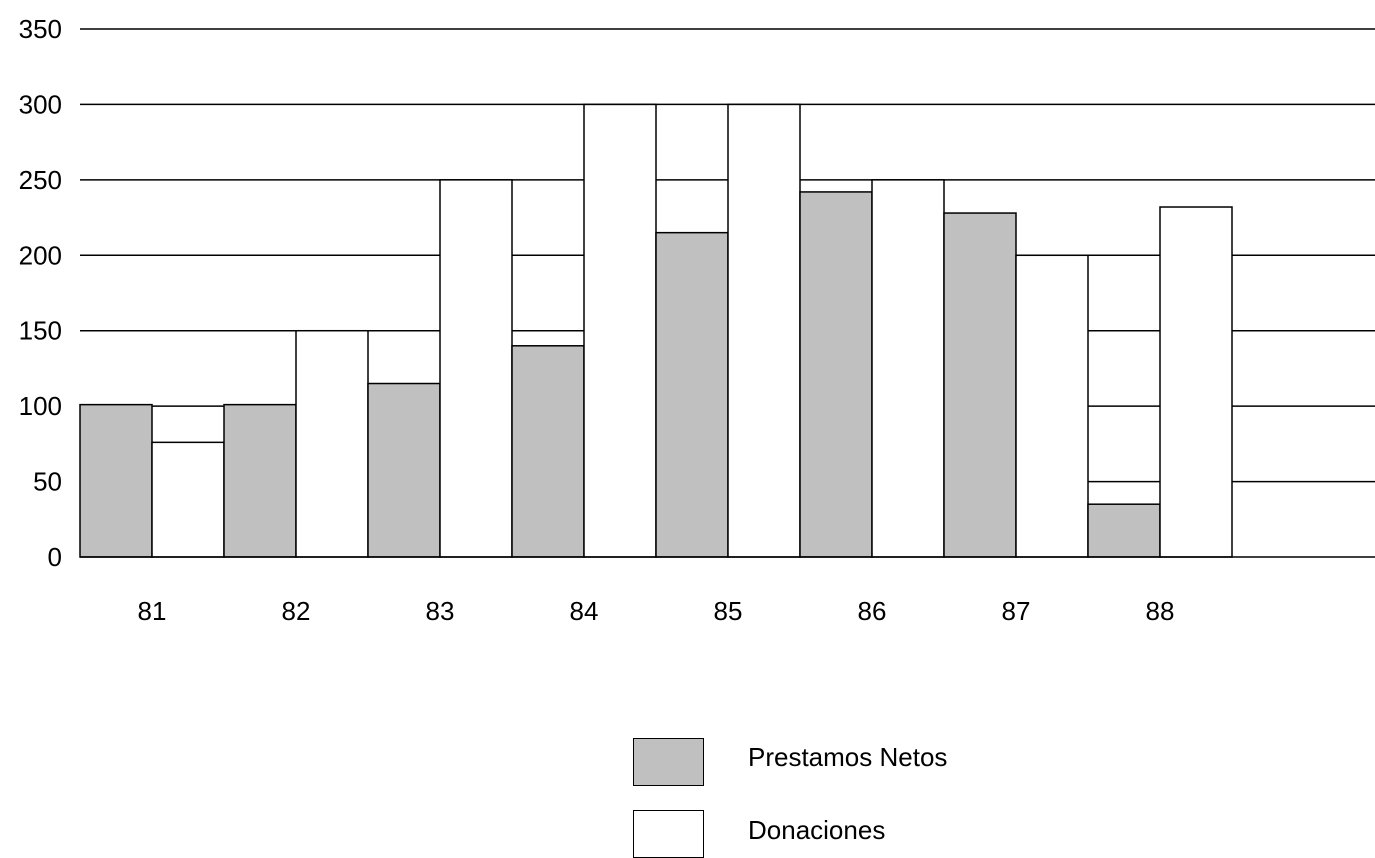 The image size is (1375, 858). I want to click on y-tick-label: 150, so click(40, 331).